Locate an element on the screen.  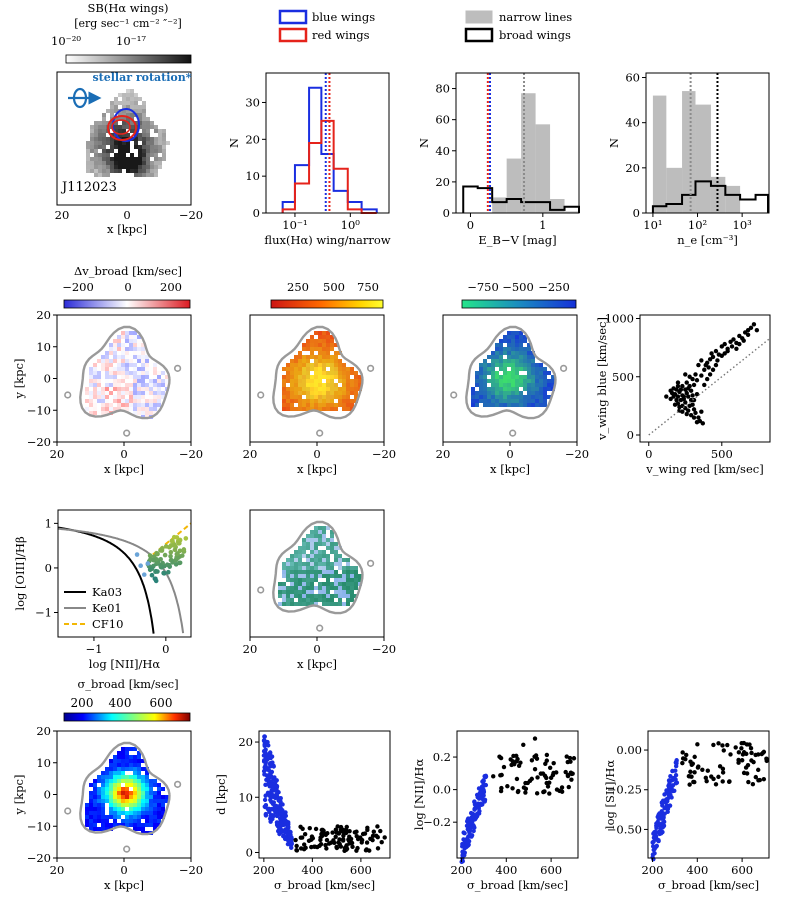
sb-xtick: 20 is located at coordinates (62, 215).